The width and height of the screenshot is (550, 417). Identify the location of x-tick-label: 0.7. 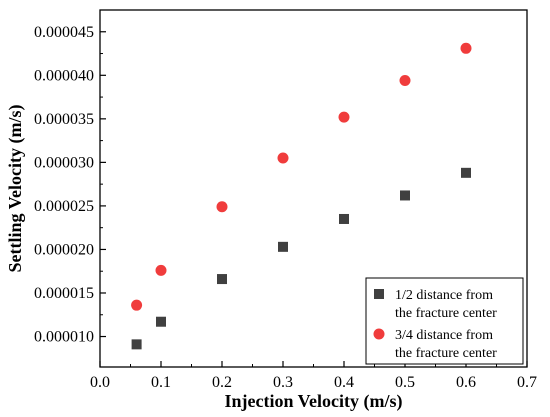
(527, 382).